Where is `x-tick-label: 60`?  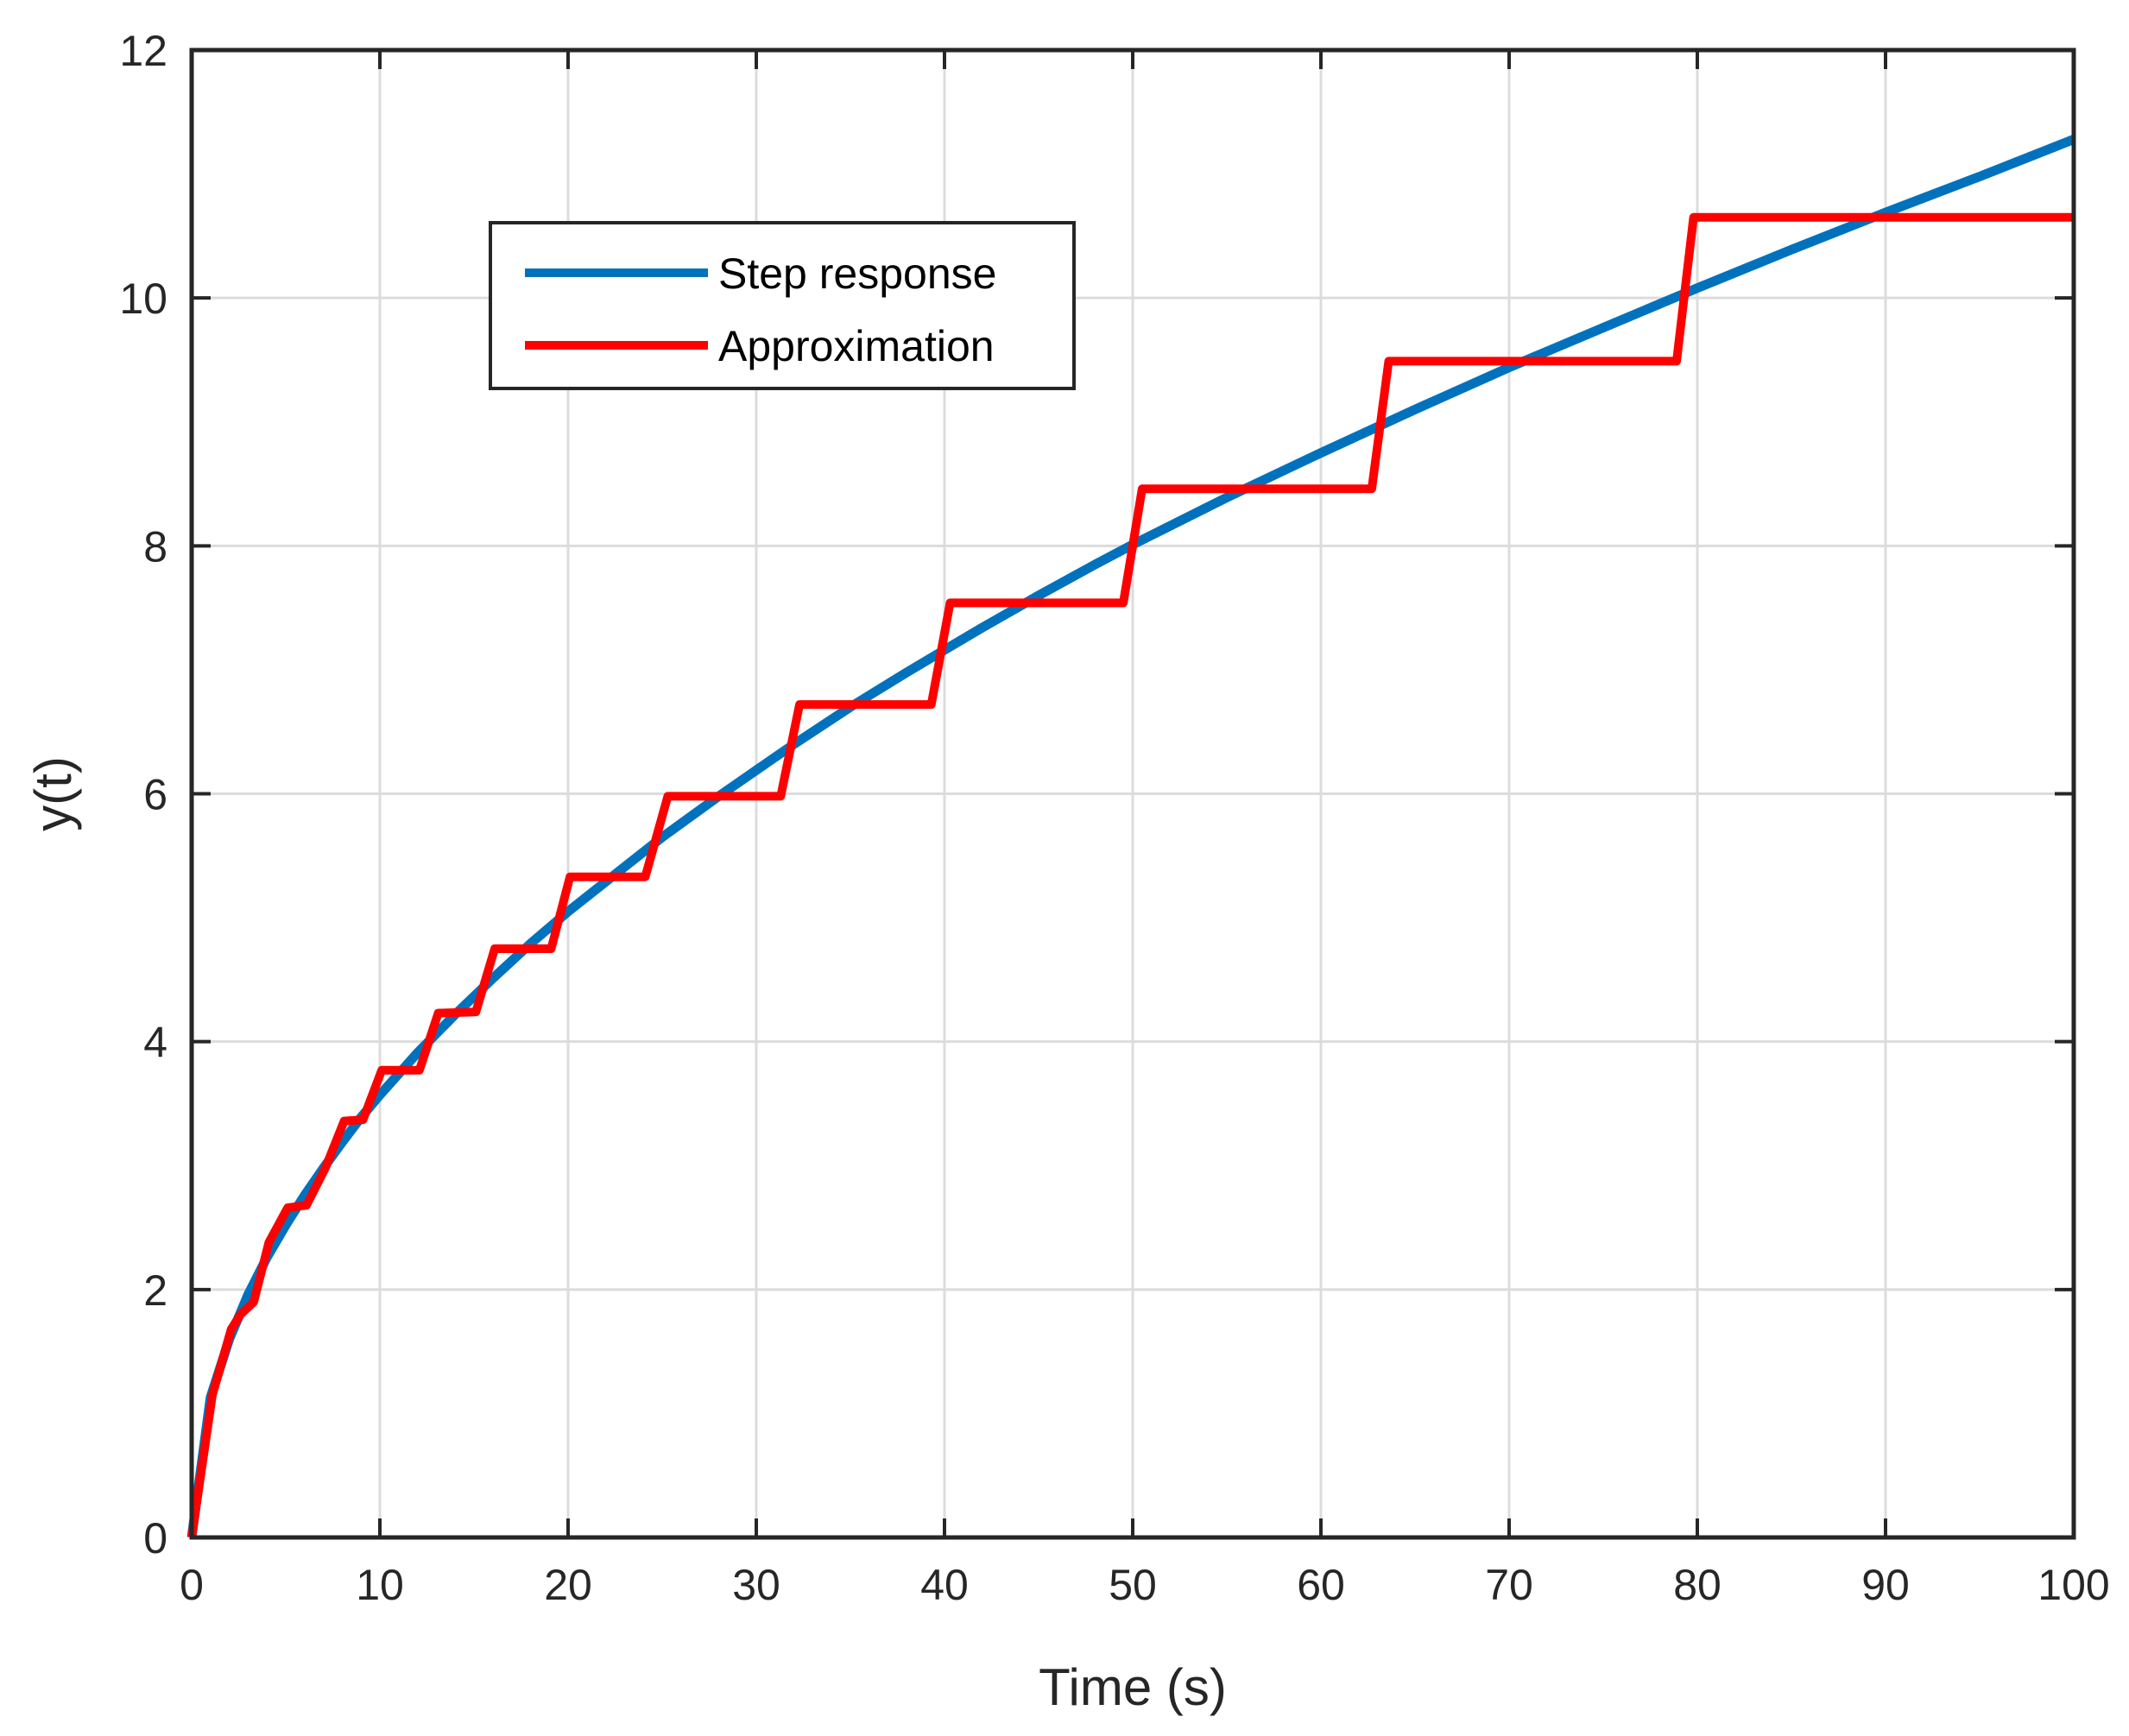 x-tick-label: 60 is located at coordinates (1321, 1585).